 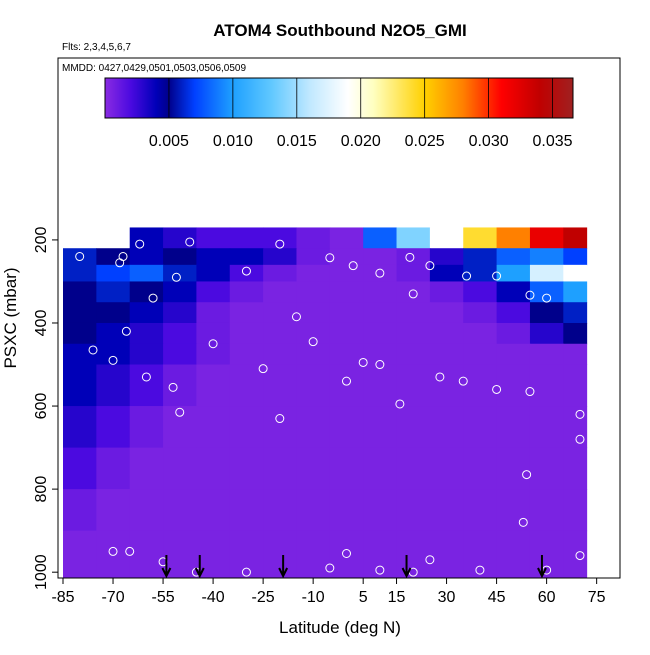 I want to click on x-tick-label: -55, so click(x=162, y=597).